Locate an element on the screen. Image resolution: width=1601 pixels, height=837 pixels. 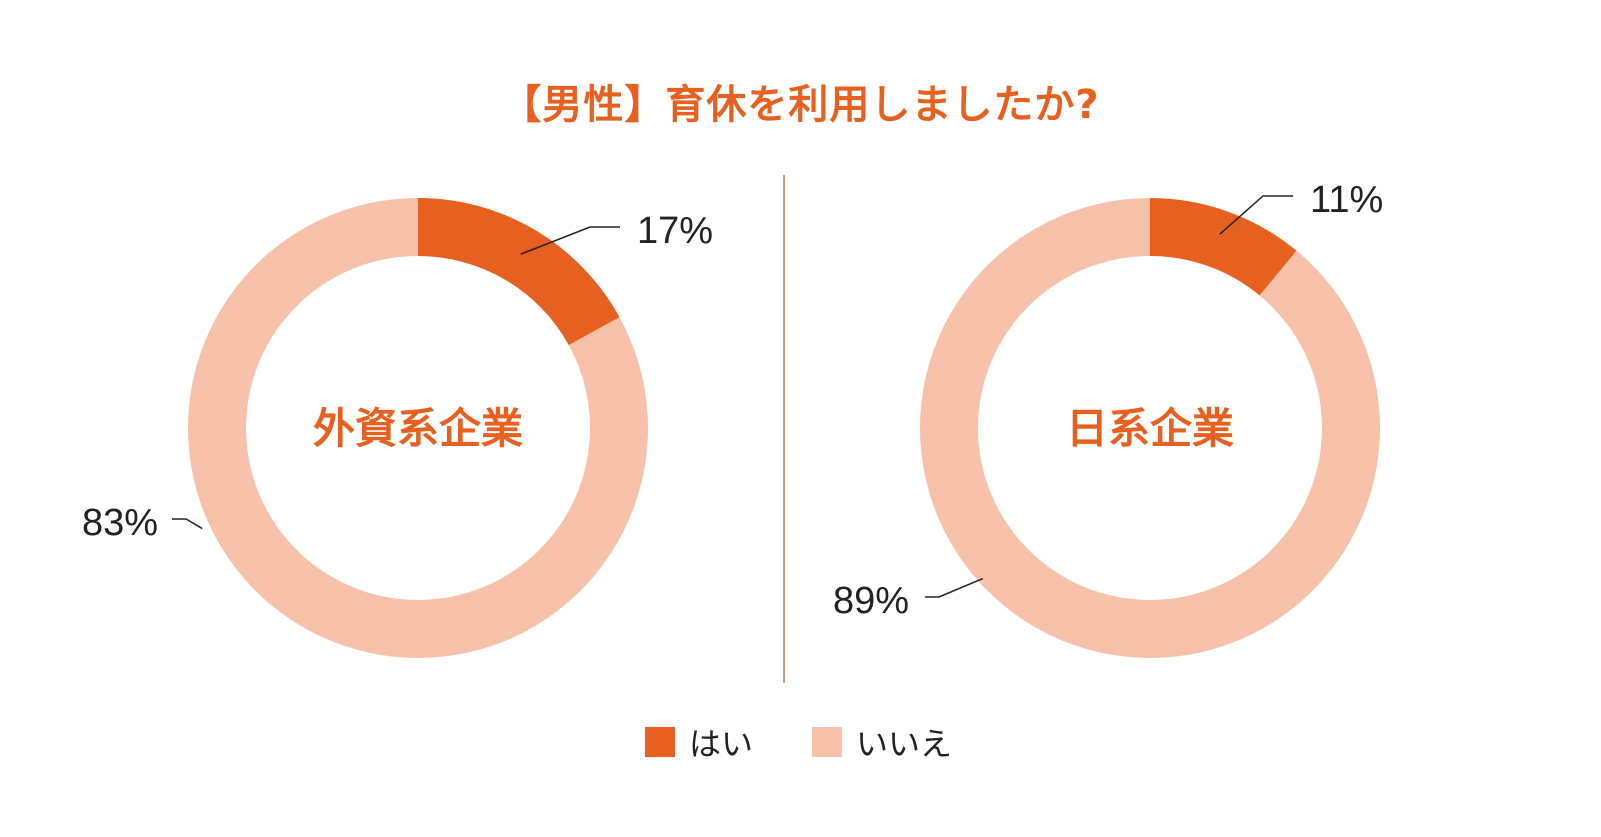
value-label: 89% is located at coordinates (871, 601).